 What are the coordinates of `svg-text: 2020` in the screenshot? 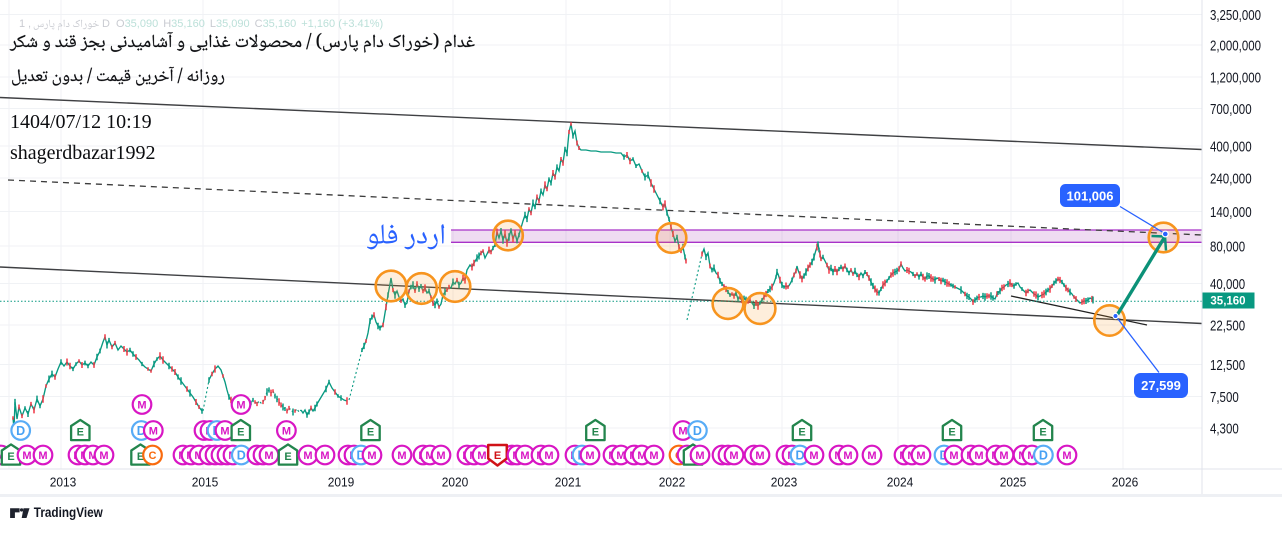 It's located at (455, 482).